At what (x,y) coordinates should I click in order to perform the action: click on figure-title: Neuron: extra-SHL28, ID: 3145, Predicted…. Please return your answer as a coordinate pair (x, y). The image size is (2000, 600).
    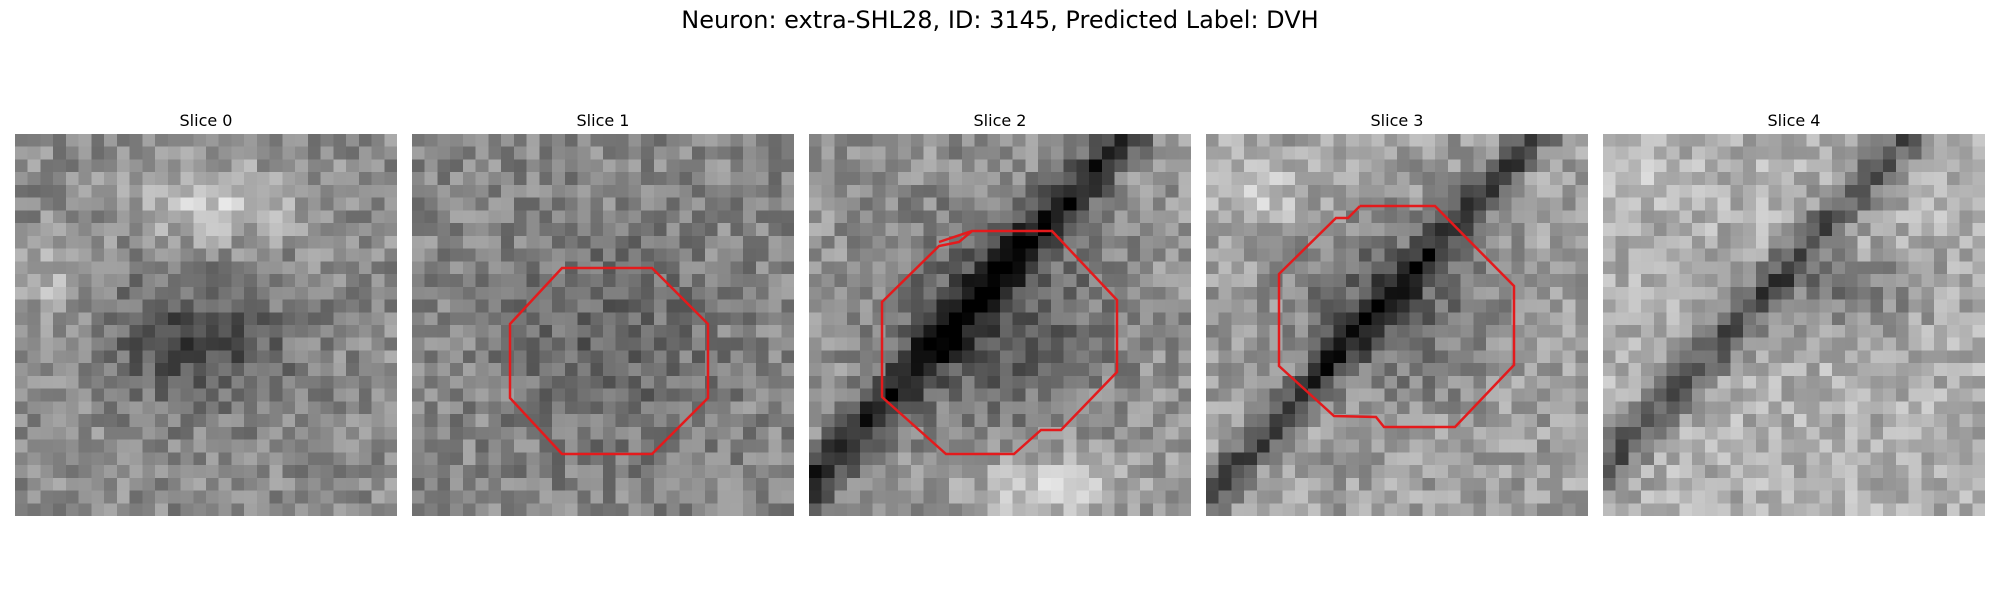
    Looking at the image, I should click on (1000, 20).